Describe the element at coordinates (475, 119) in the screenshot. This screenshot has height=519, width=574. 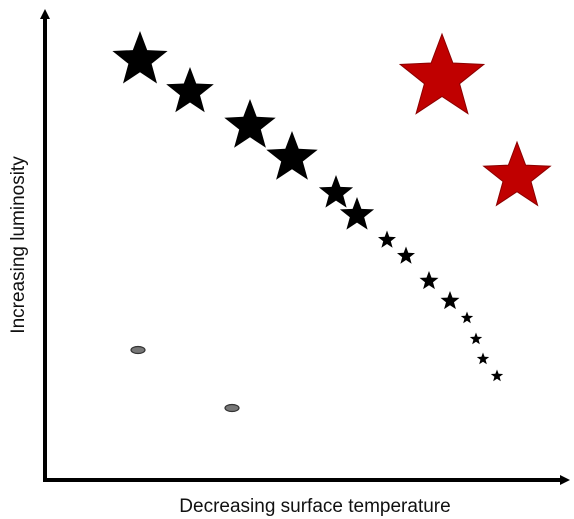
I see `red-giant-stars` at that location.